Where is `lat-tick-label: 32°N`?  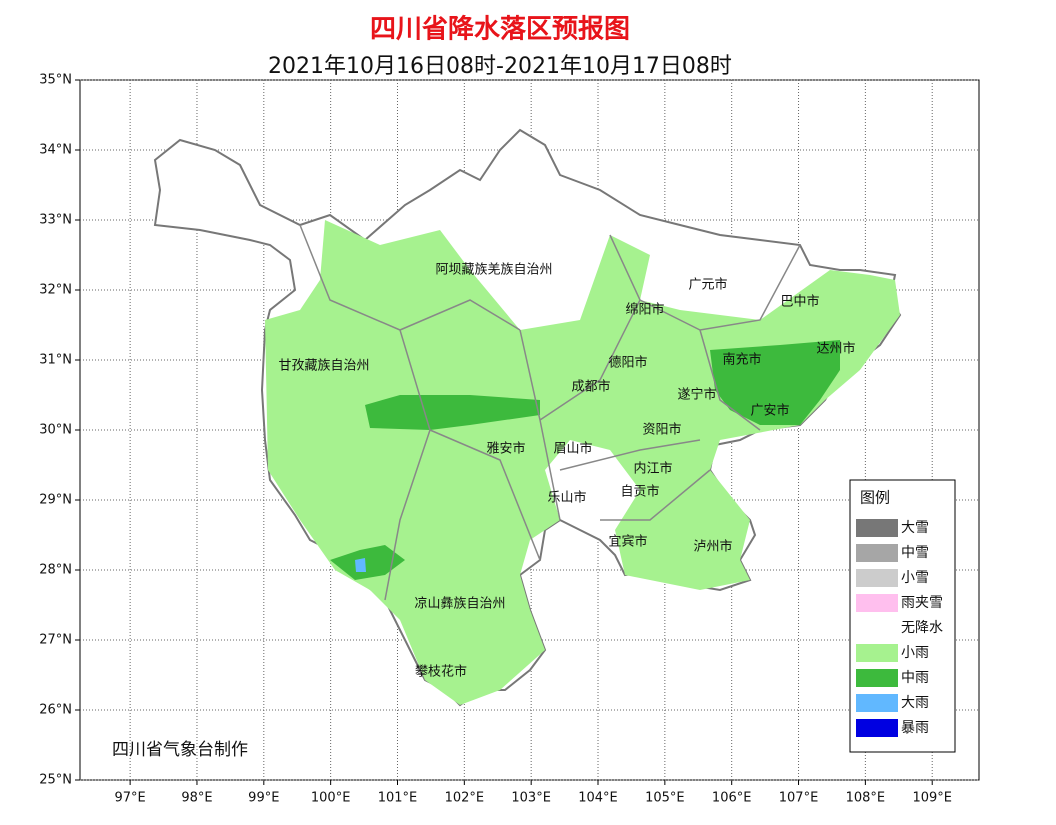
lat-tick-label: 32°N is located at coordinates (55, 290).